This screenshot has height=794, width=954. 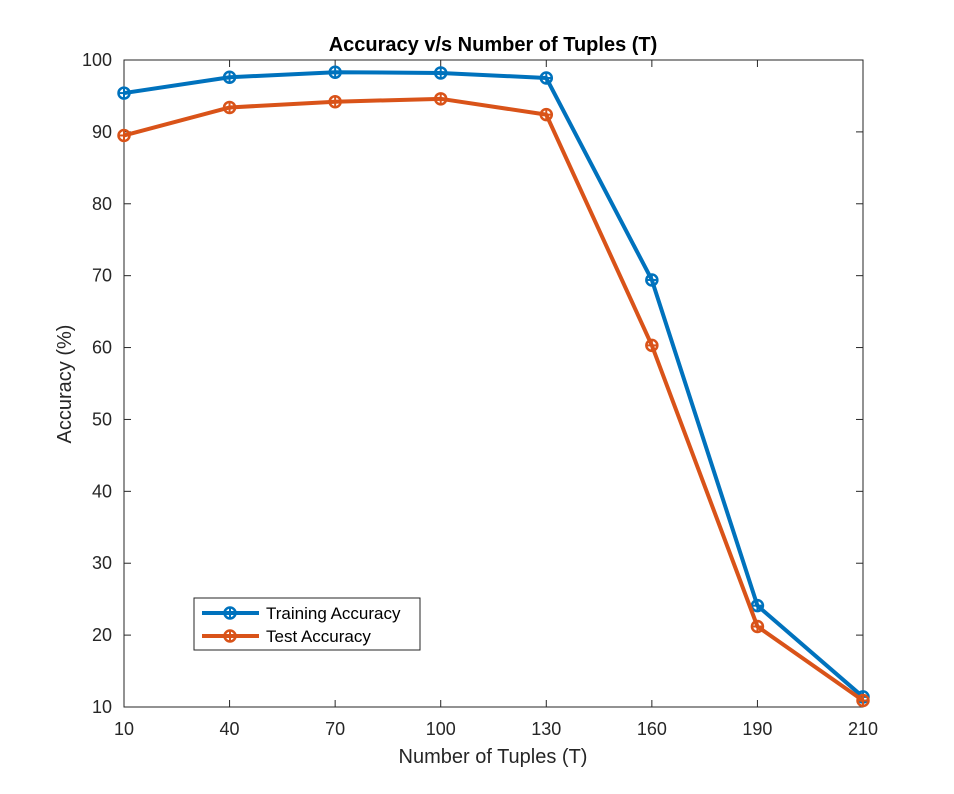 I want to click on legend-item: Training Accuracy, so click(x=301, y=613).